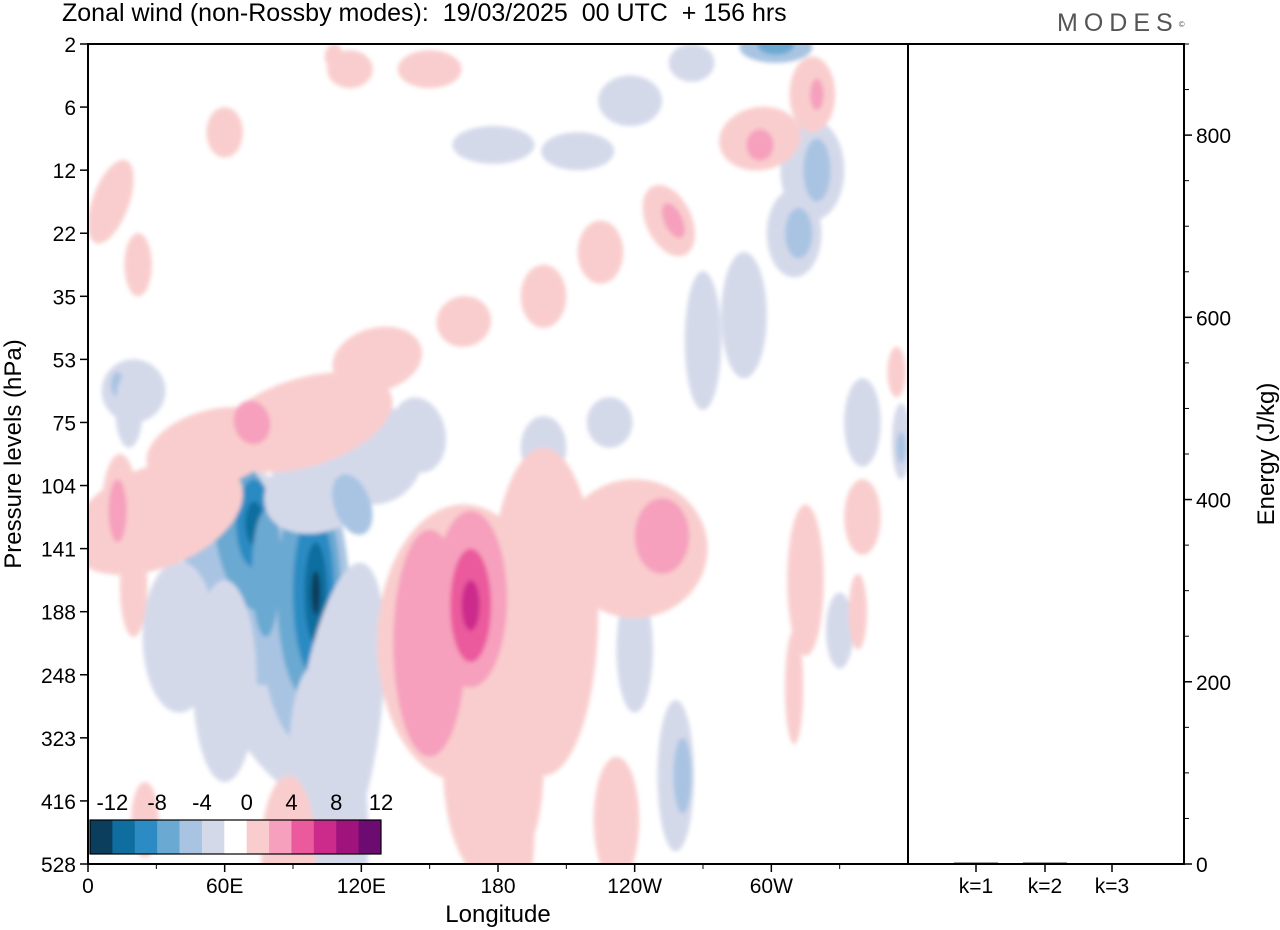  Describe the element at coordinates (58, 550) in the screenshot. I see `y-tick-label: 141` at that location.